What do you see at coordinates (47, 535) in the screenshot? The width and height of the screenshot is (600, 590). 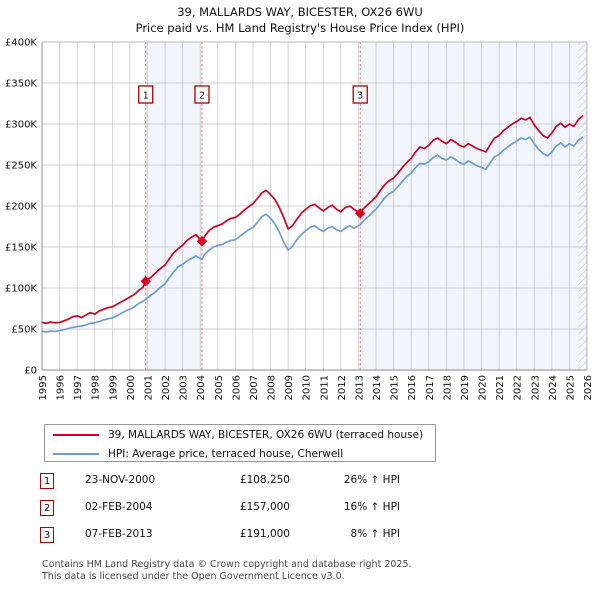 I see `status-badge: 3` at bounding box center [47, 535].